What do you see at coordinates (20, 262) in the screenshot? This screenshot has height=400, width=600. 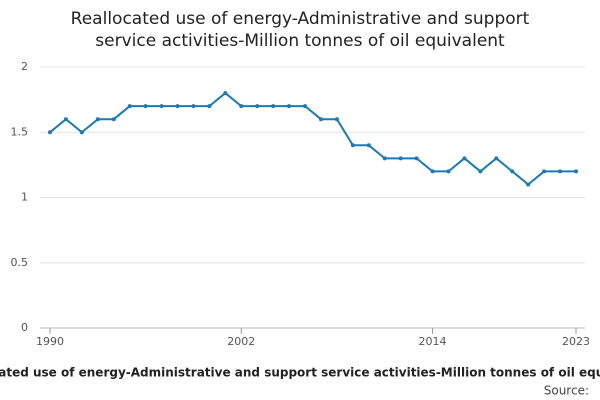 I see `y-tick-label: 0.5` at bounding box center [20, 262].